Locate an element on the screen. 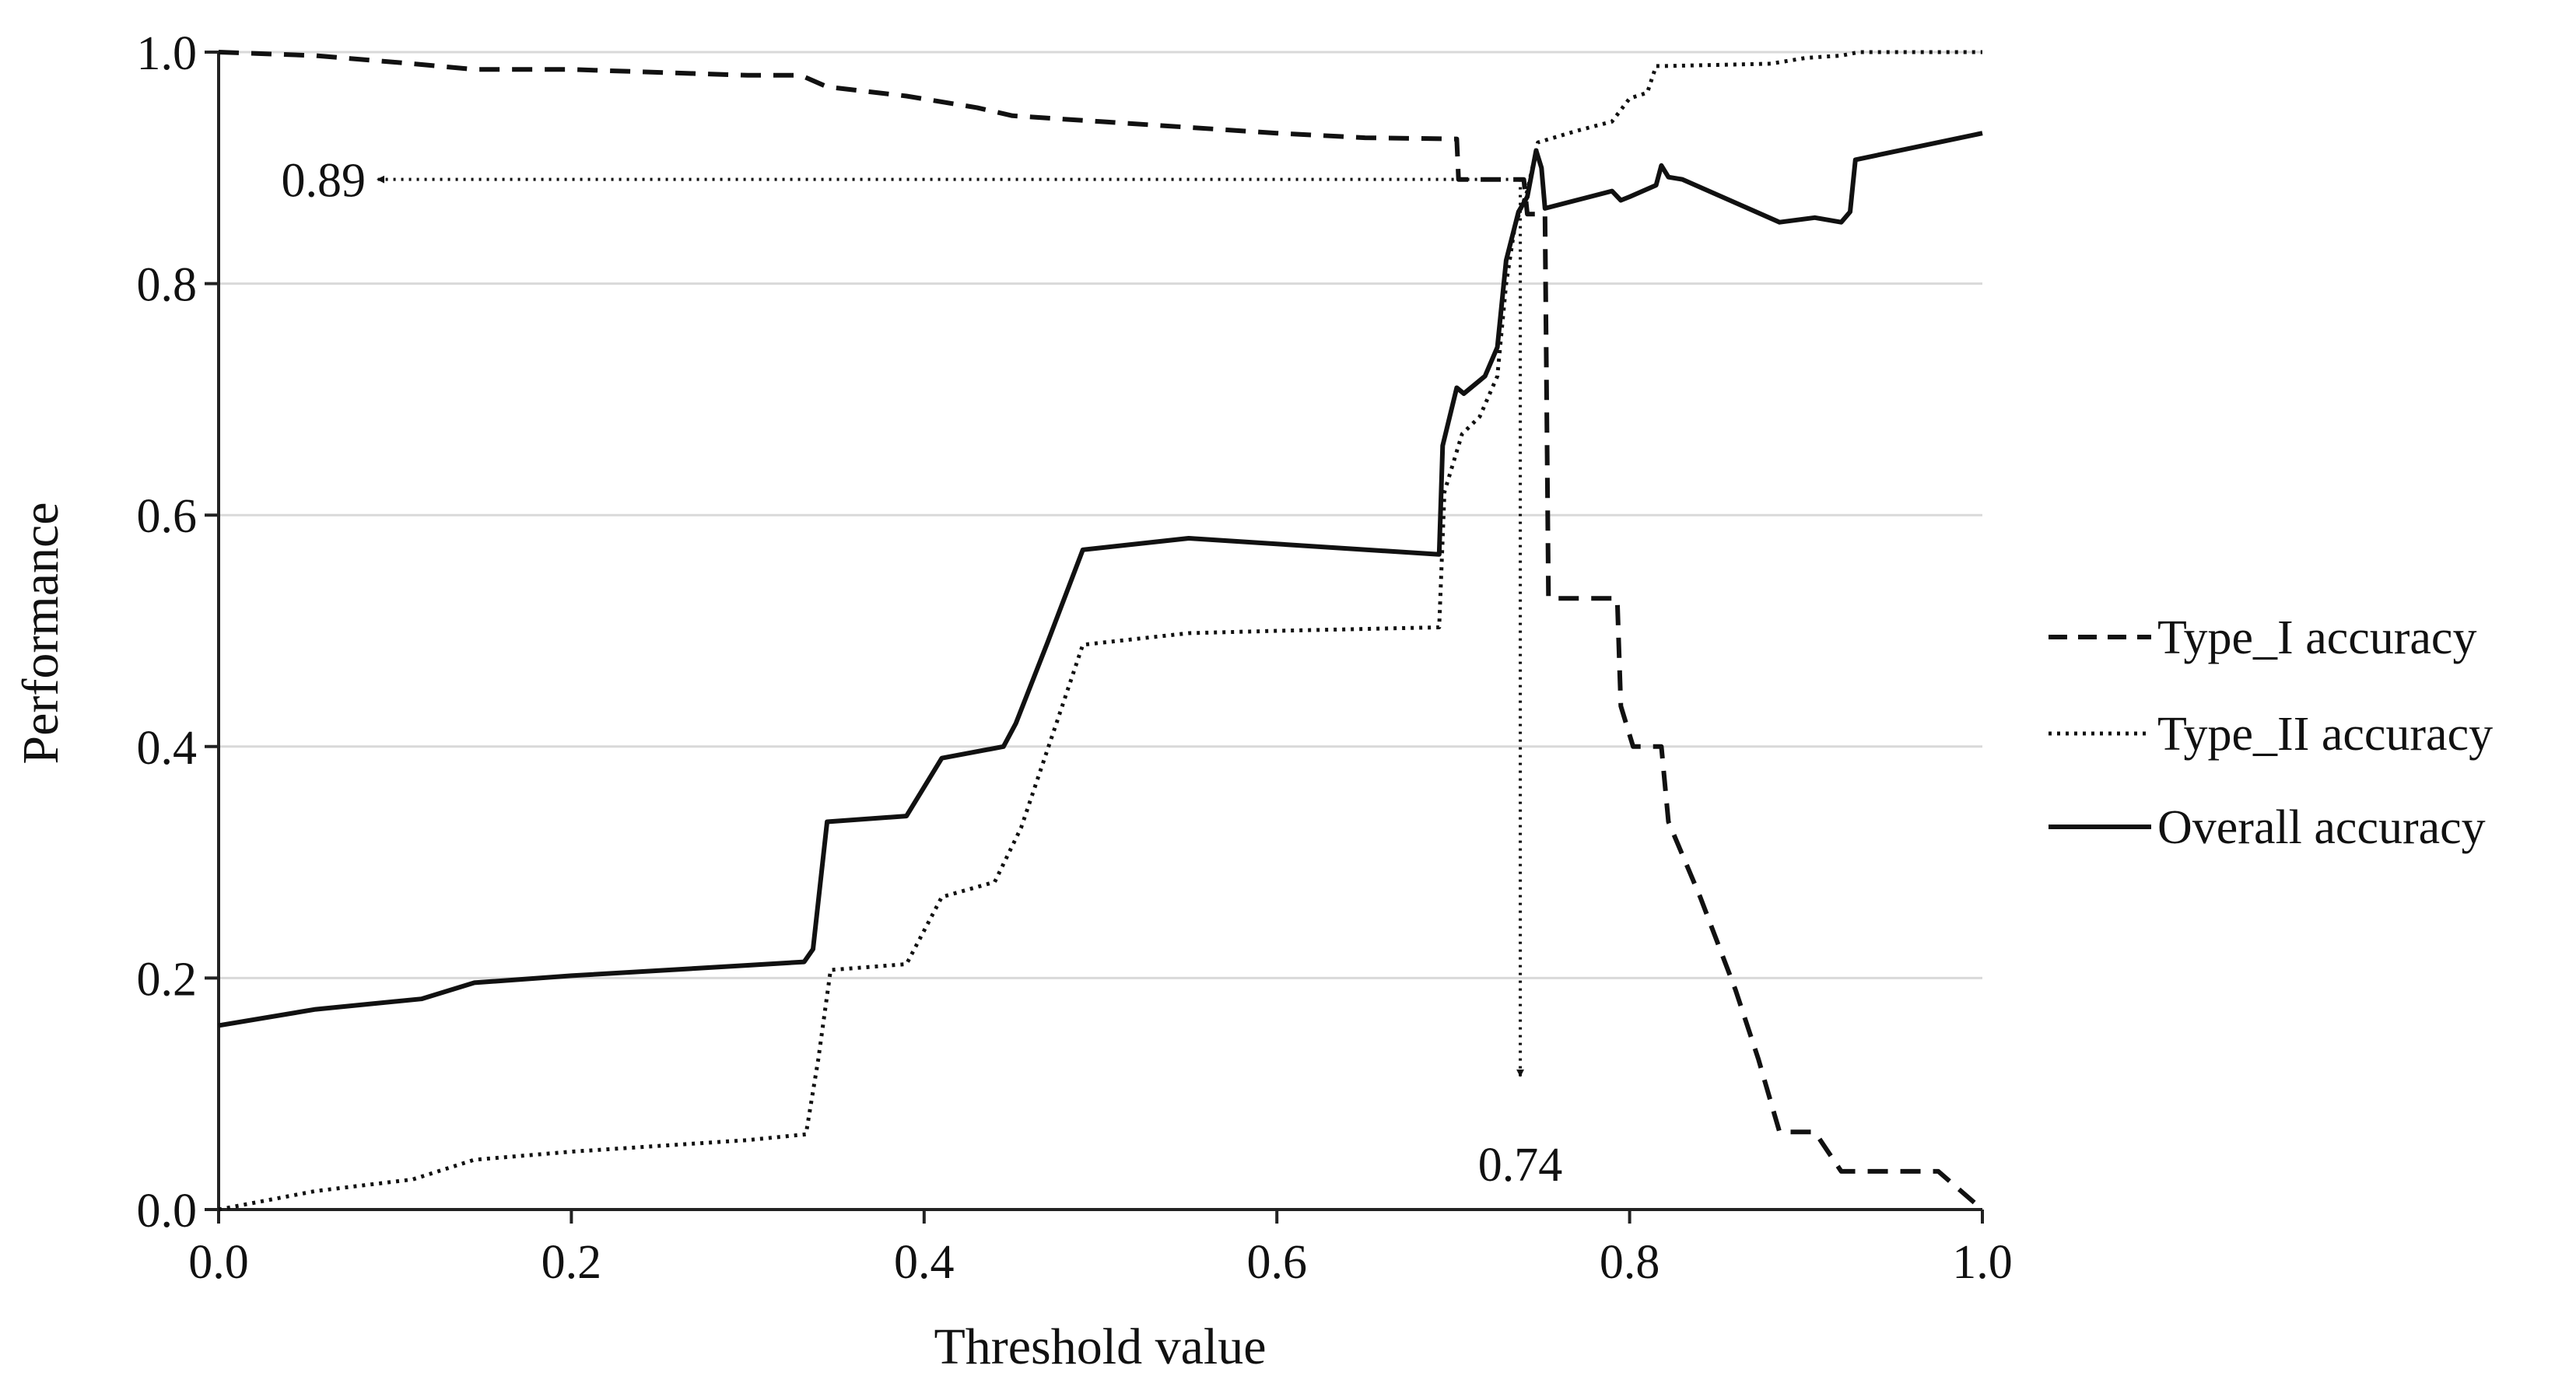 The image size is (2576, 1397). x-tick-label: 1.0 is located at coordinates (1983, 1262).